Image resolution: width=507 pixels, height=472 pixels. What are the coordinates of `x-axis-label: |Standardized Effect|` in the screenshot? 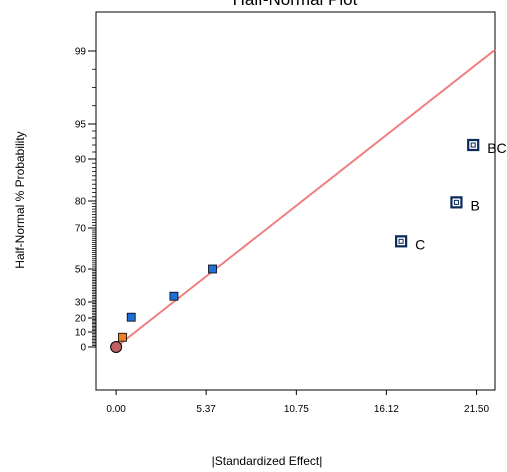 It's located at (267, 461).